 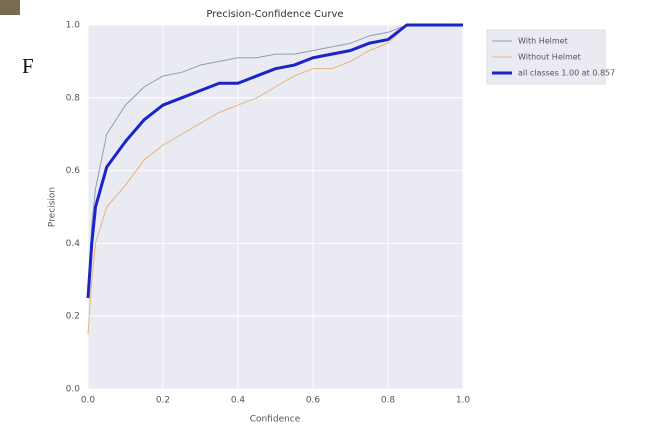 What do you see at coordinates (53, 207) in the screenshot?
I see `y-axis-label: Precision` at bounding box center [53, 207].